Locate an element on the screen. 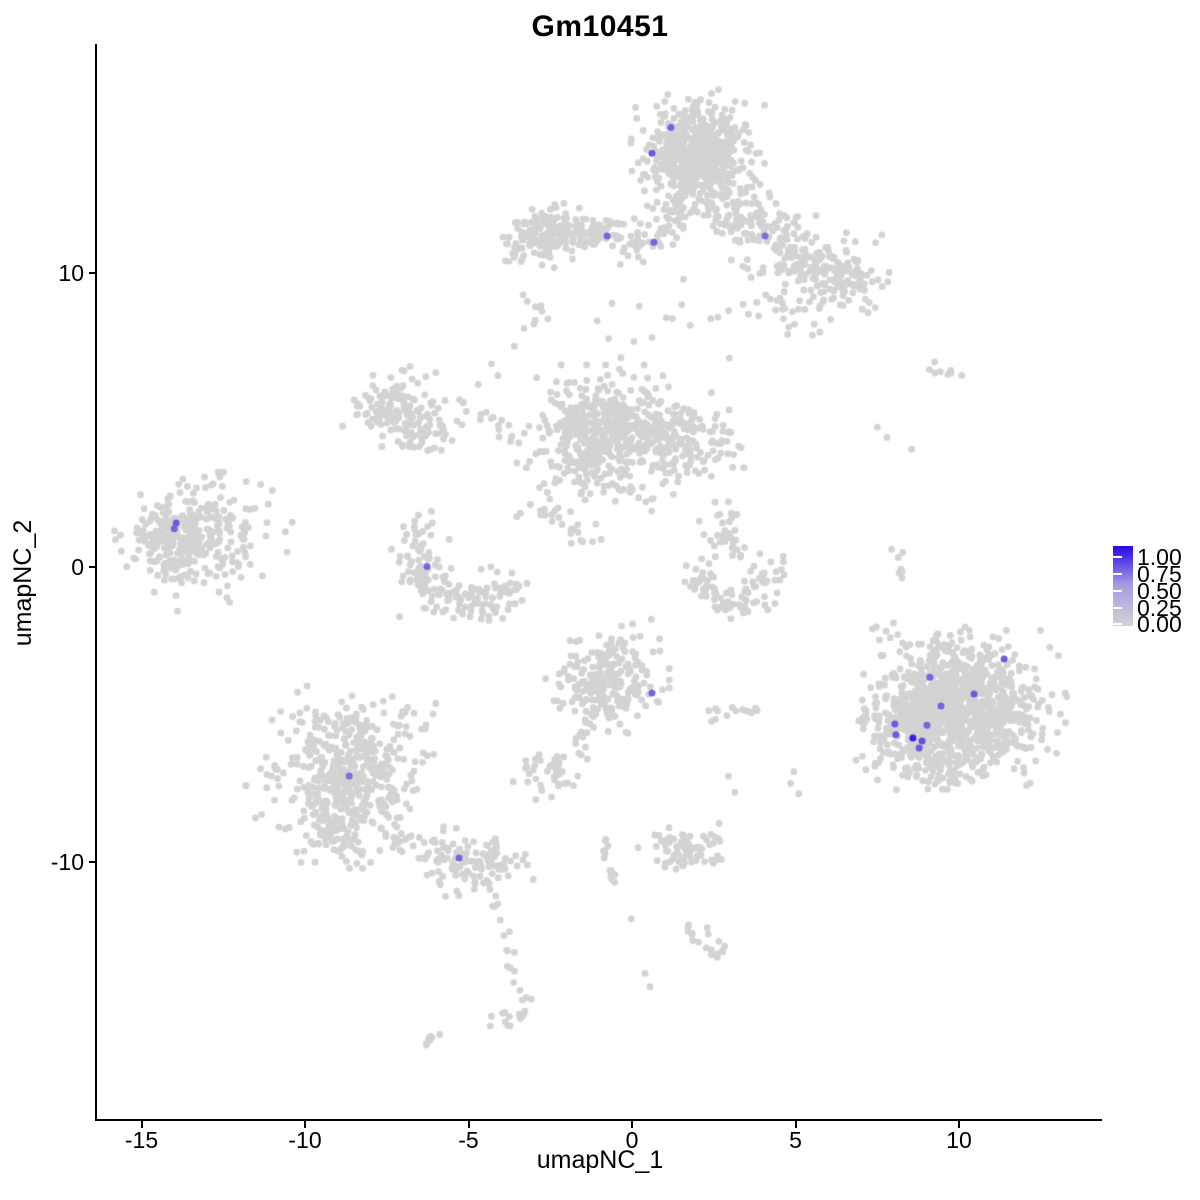 The height and width of the screenshot is (1200, 1200). legend-label: 0.50 is located at coordinates (1159, 591).